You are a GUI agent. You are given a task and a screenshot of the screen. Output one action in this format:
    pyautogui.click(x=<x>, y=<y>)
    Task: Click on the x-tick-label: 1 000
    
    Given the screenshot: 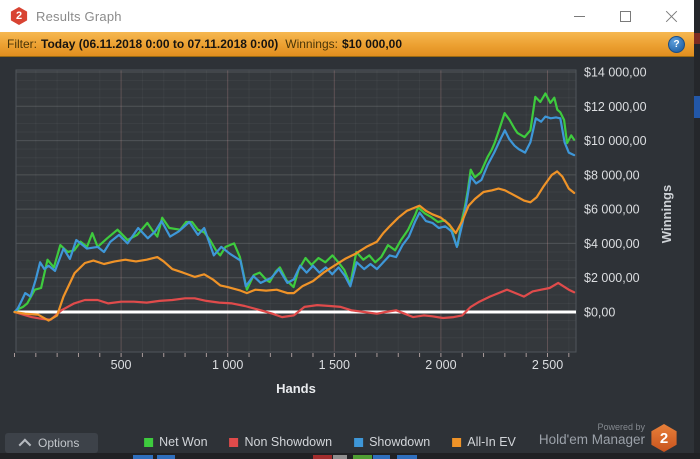 What is the action you would take?
    pyautogui.click(x=227, y=365)
    